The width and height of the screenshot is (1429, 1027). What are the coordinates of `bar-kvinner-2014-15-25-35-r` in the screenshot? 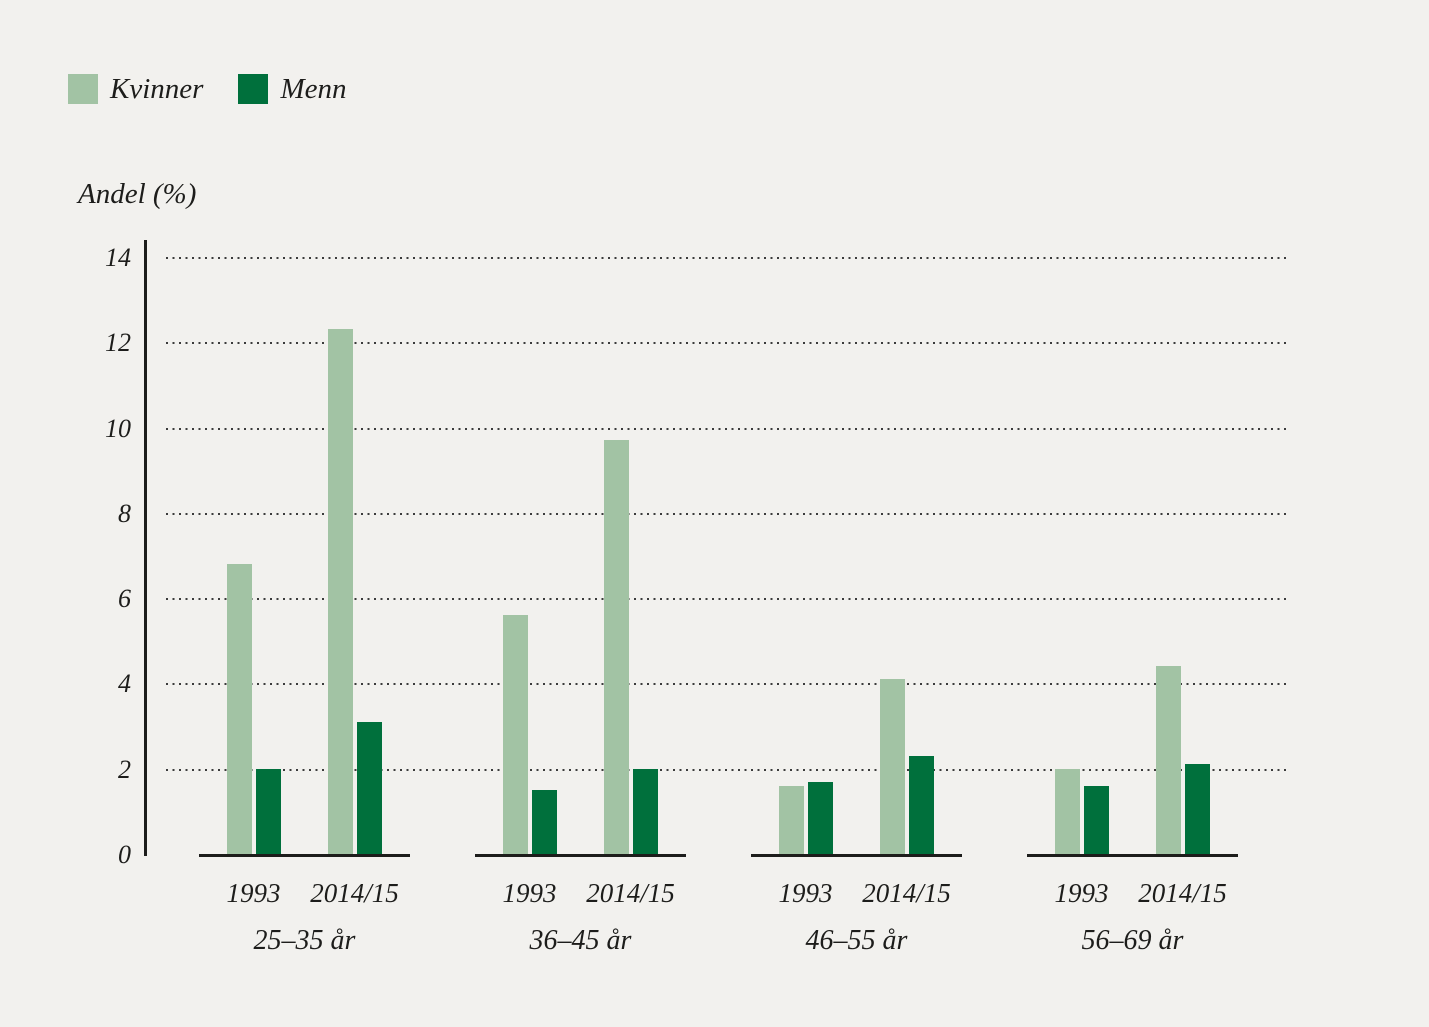 It's located at (340, 591).